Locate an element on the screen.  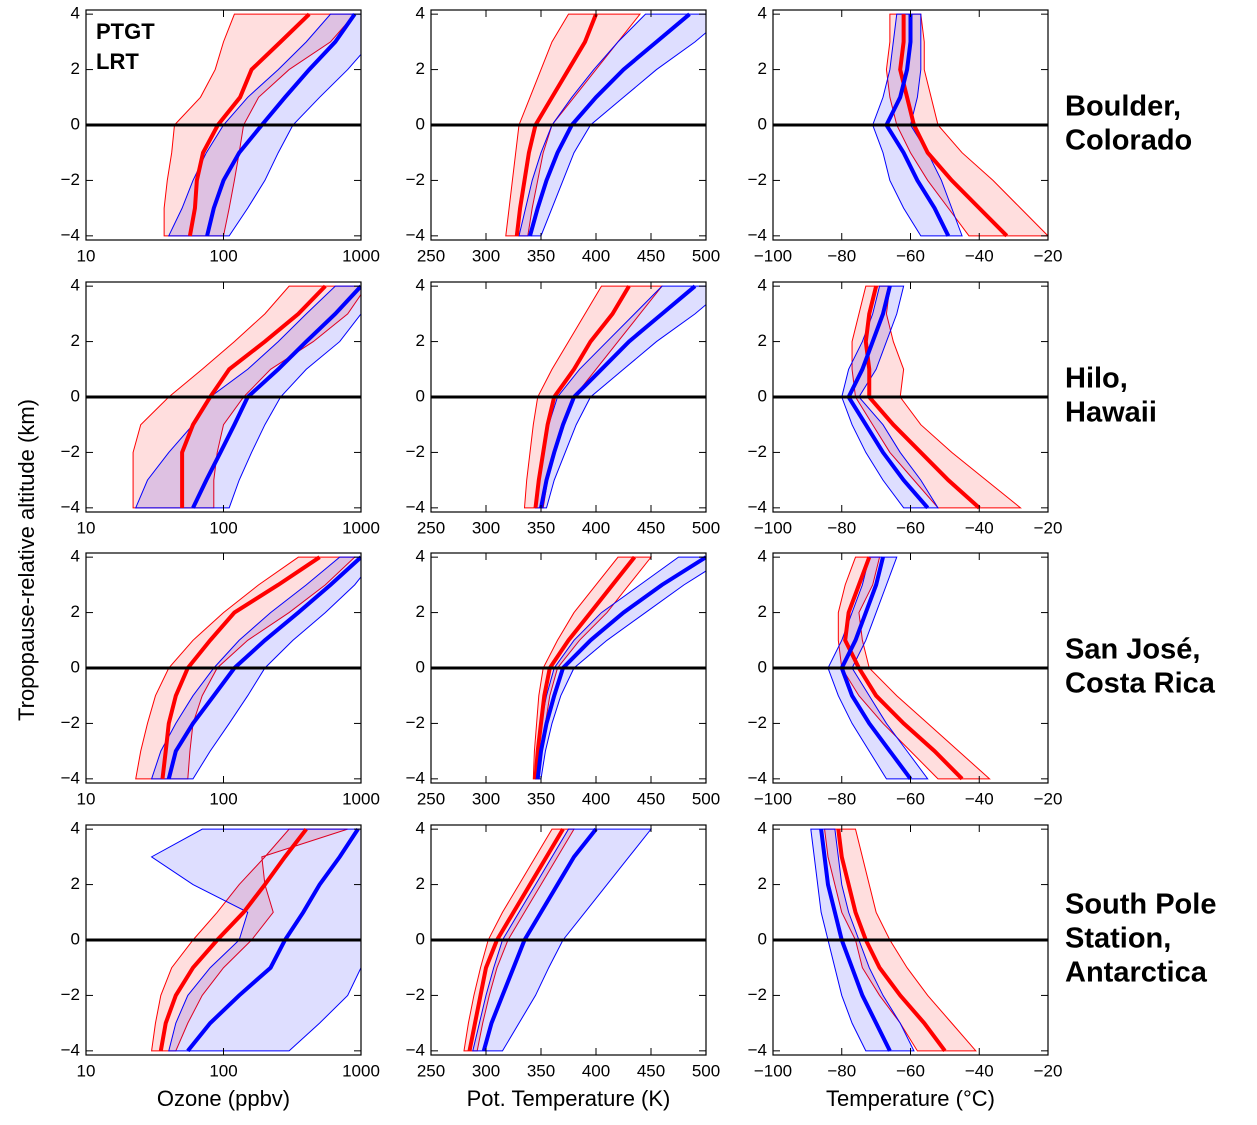
station-label: Colorado is located at coordinates (1128, 141).